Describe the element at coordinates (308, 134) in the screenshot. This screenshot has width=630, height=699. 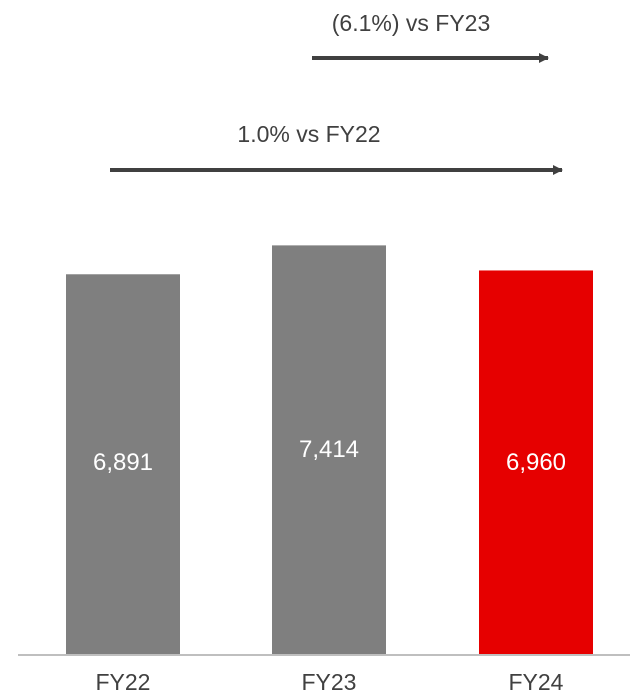
I see `annotation-label-2: 1.0% vs FY22` at that location.